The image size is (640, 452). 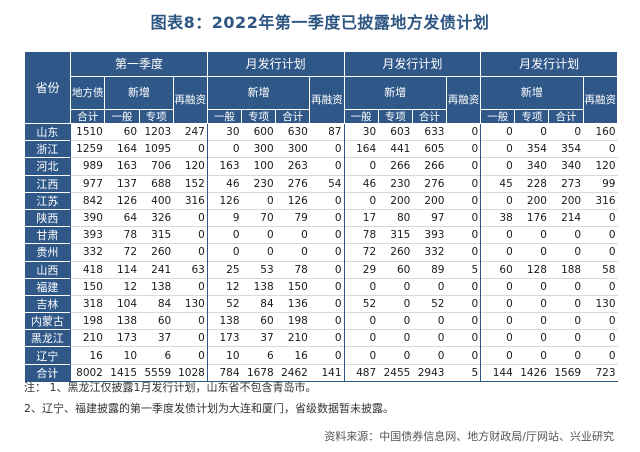 I want to click on table-cell: 1678, so click(x=258, y=372).